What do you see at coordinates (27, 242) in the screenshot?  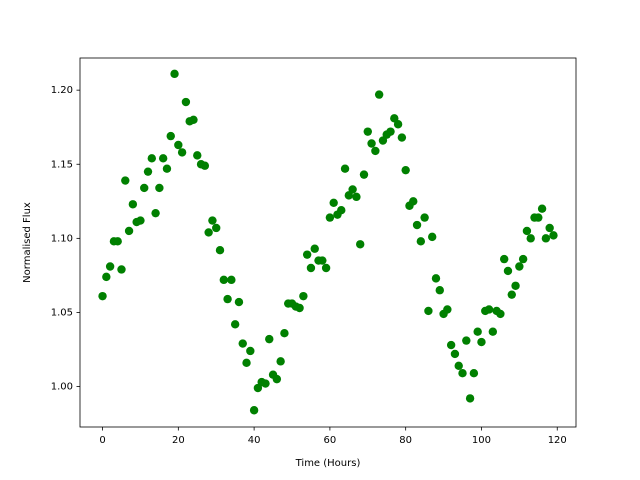 I see `y-axis-label: Normalised Flux` at bounding box center [27, 242].